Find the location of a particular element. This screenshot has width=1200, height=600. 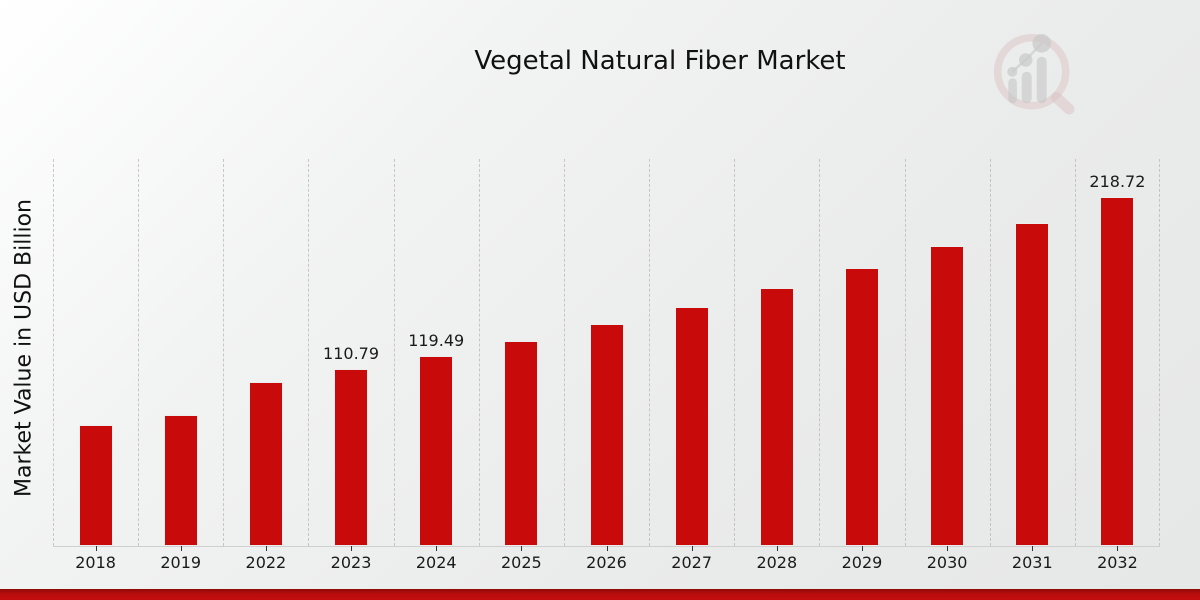

x-tick-label-2022: 2022 is located at coordinates (266, 562).